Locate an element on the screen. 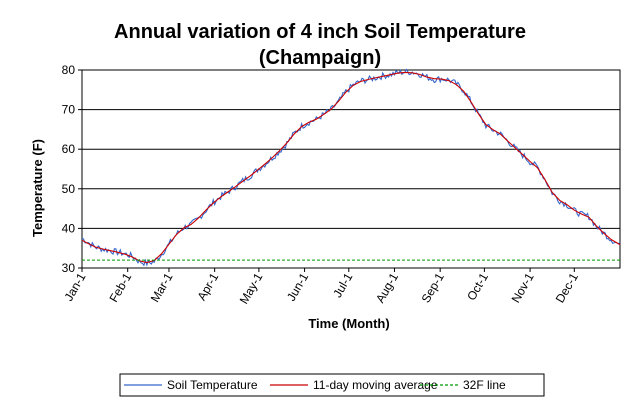 This screenshot has width=639, height=409. x-tick-label: Nov-1 is located at coordinates (523, 287).